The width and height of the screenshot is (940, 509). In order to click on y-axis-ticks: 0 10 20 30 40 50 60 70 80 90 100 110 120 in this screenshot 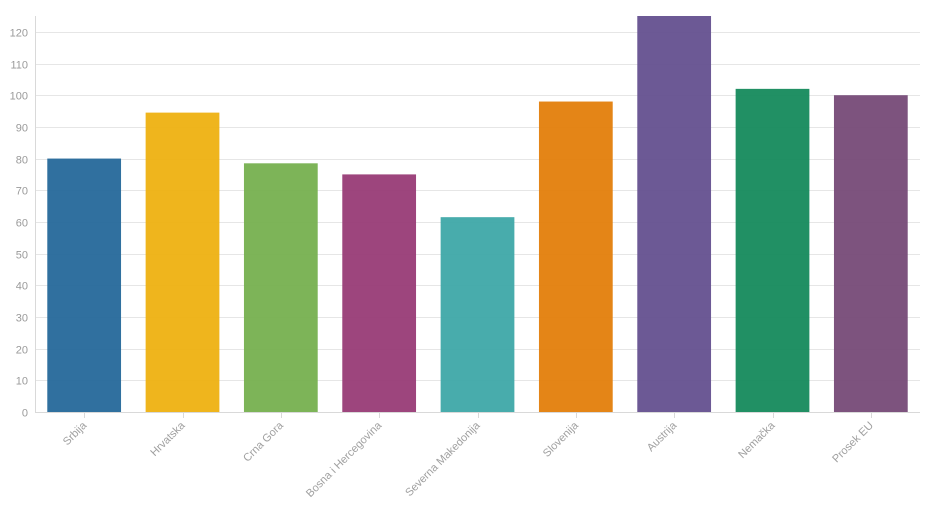, I will do `click(19, 224)`.